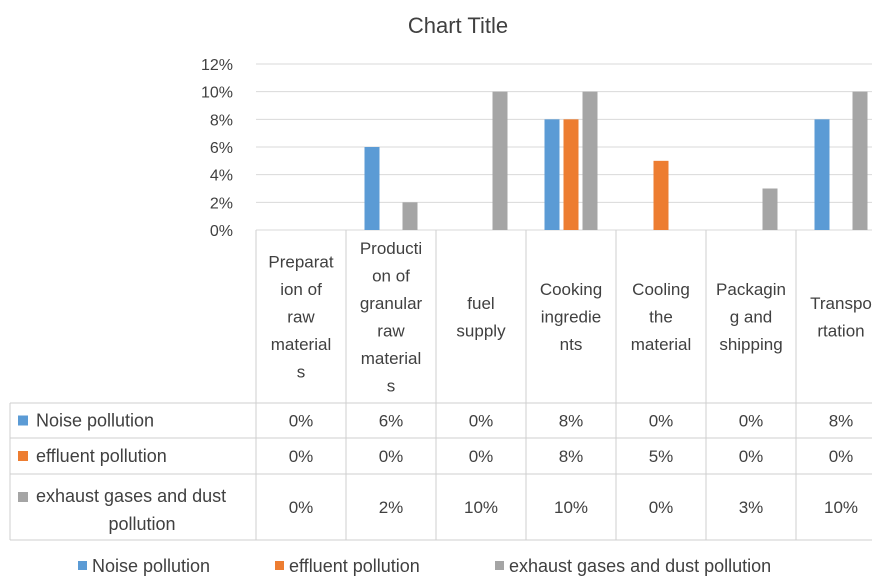  Describe the element at coordinates (481, 330) in the screenshot. I see `x-category-label: supply` at that location.